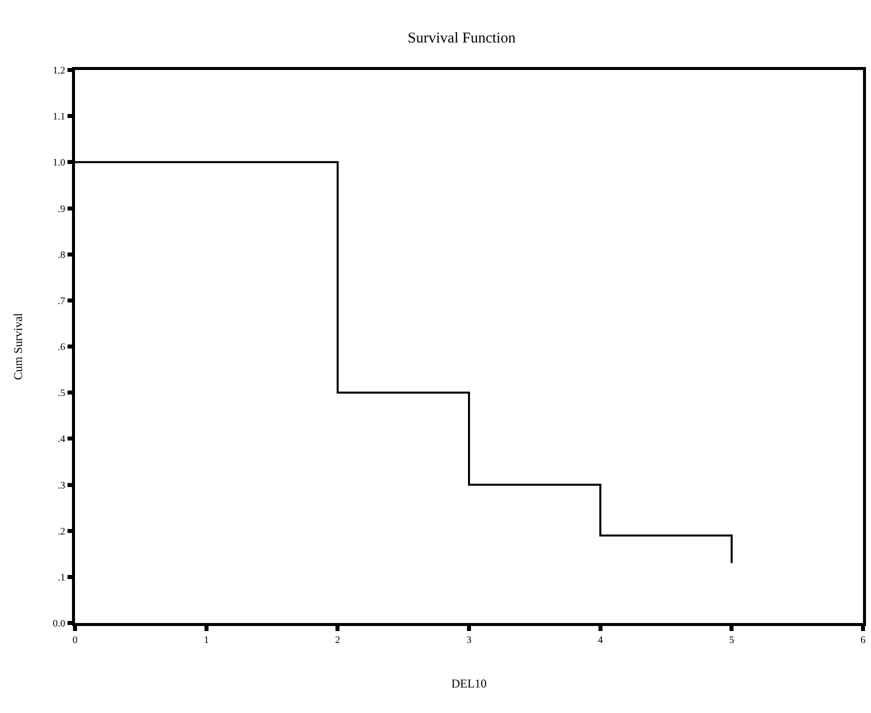  I want to click on y-tick-label: 1.1, so click(59, 117).